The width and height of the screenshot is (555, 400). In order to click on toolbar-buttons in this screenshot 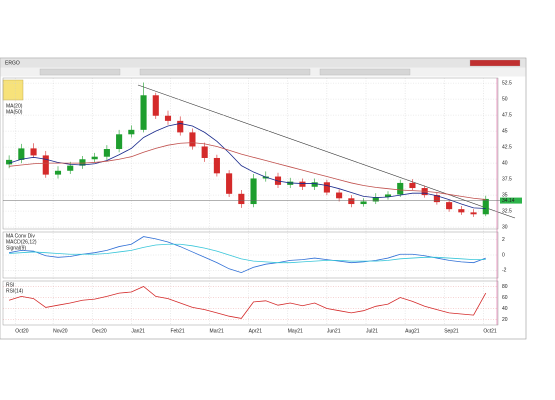, I will do `click(280, 67)`.